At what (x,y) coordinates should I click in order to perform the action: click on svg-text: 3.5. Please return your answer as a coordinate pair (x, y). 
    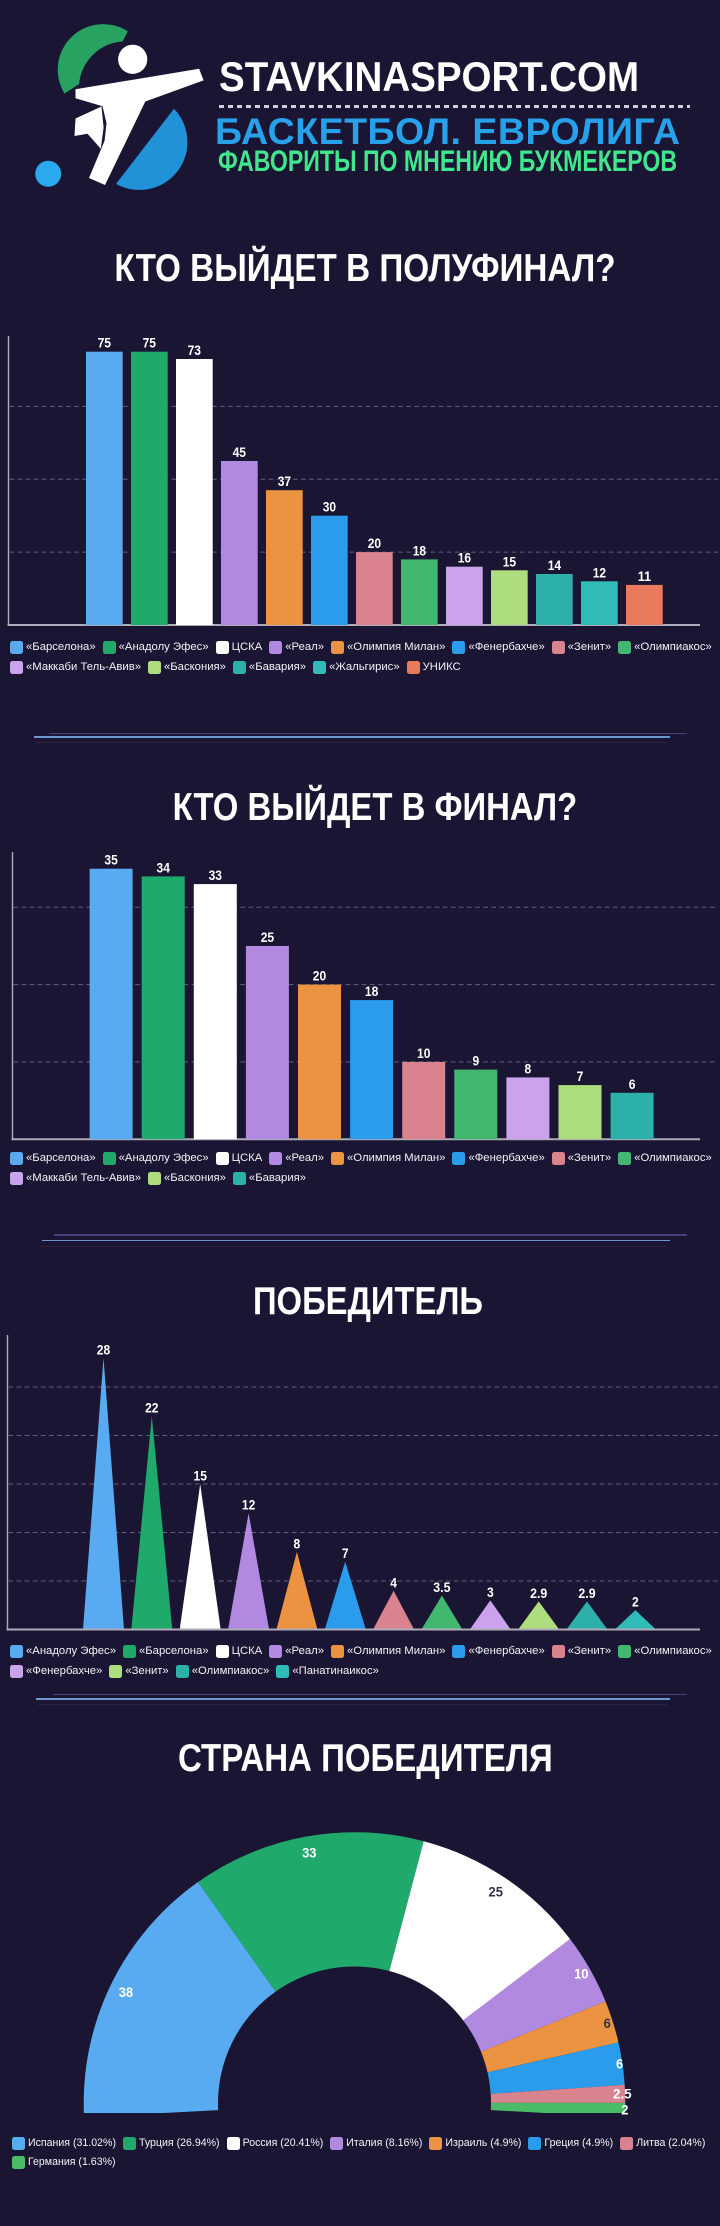
    Looking at the image, I should click on (441, 1587).